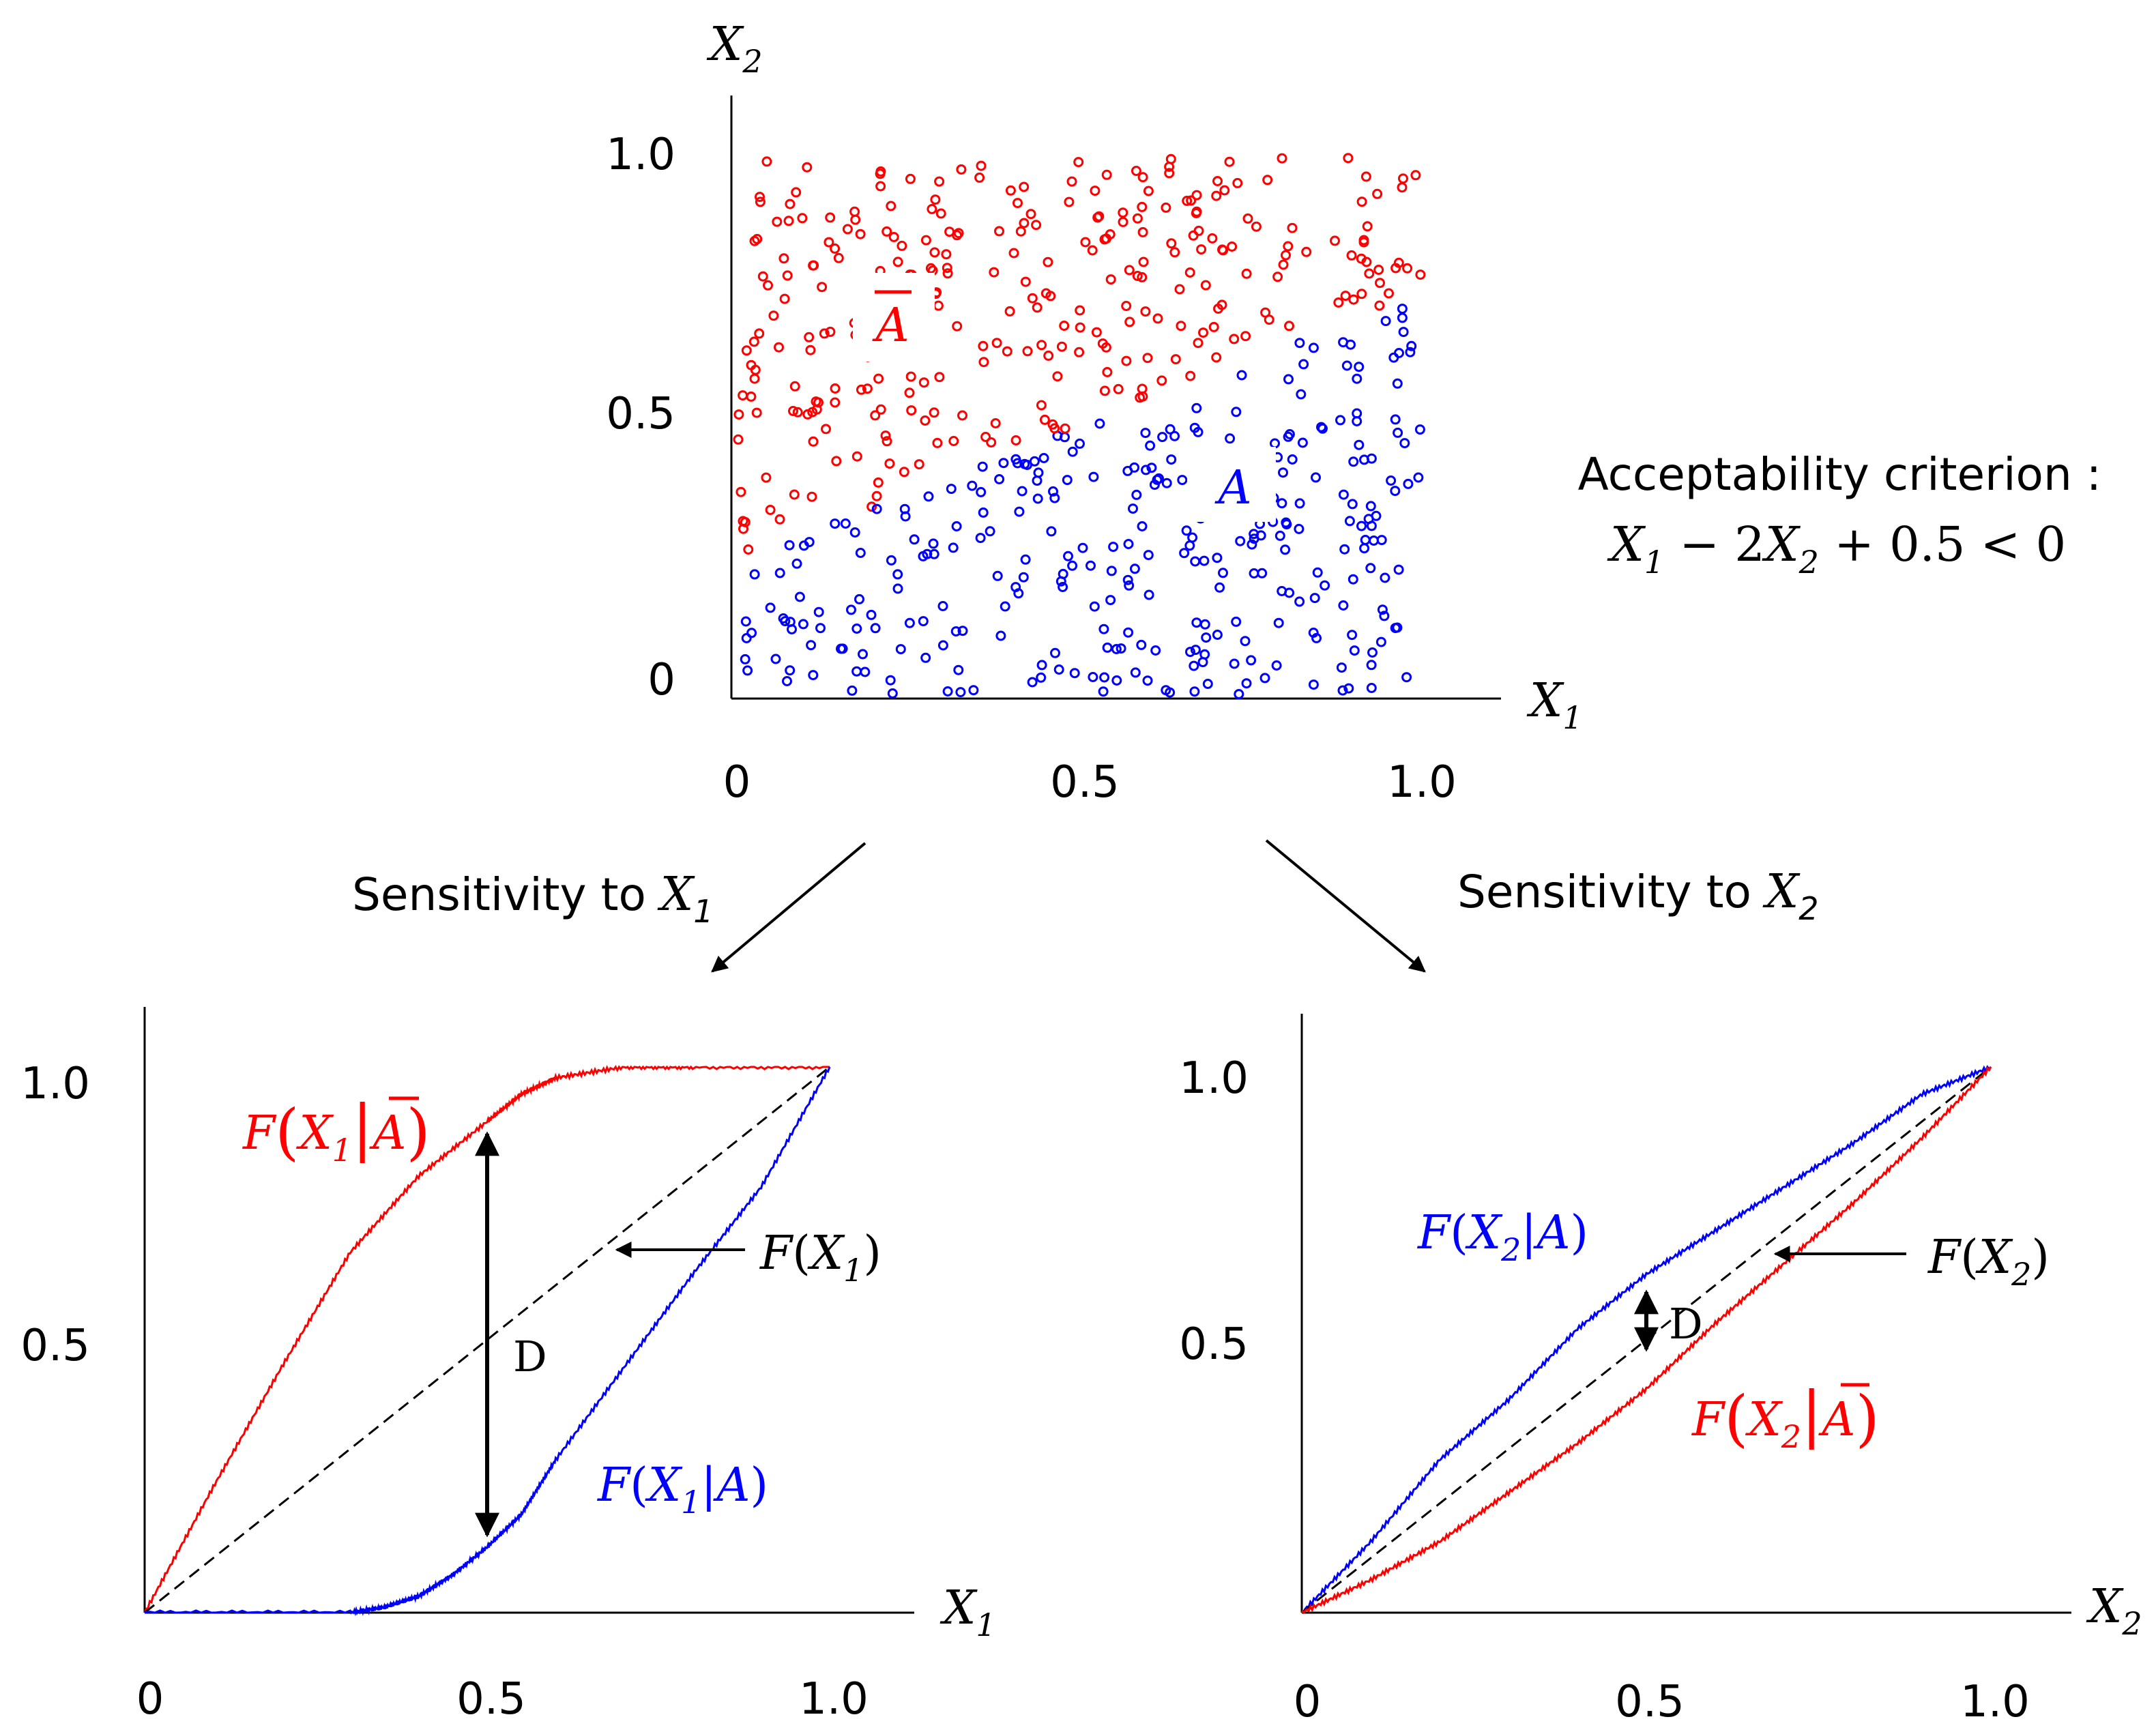 This screenshot has height=1730, width=2156. What do you see at coordinates (734, 49) in the screenshot?
I see `scatter-ylabel: X2` at bounding box center [734, 49].